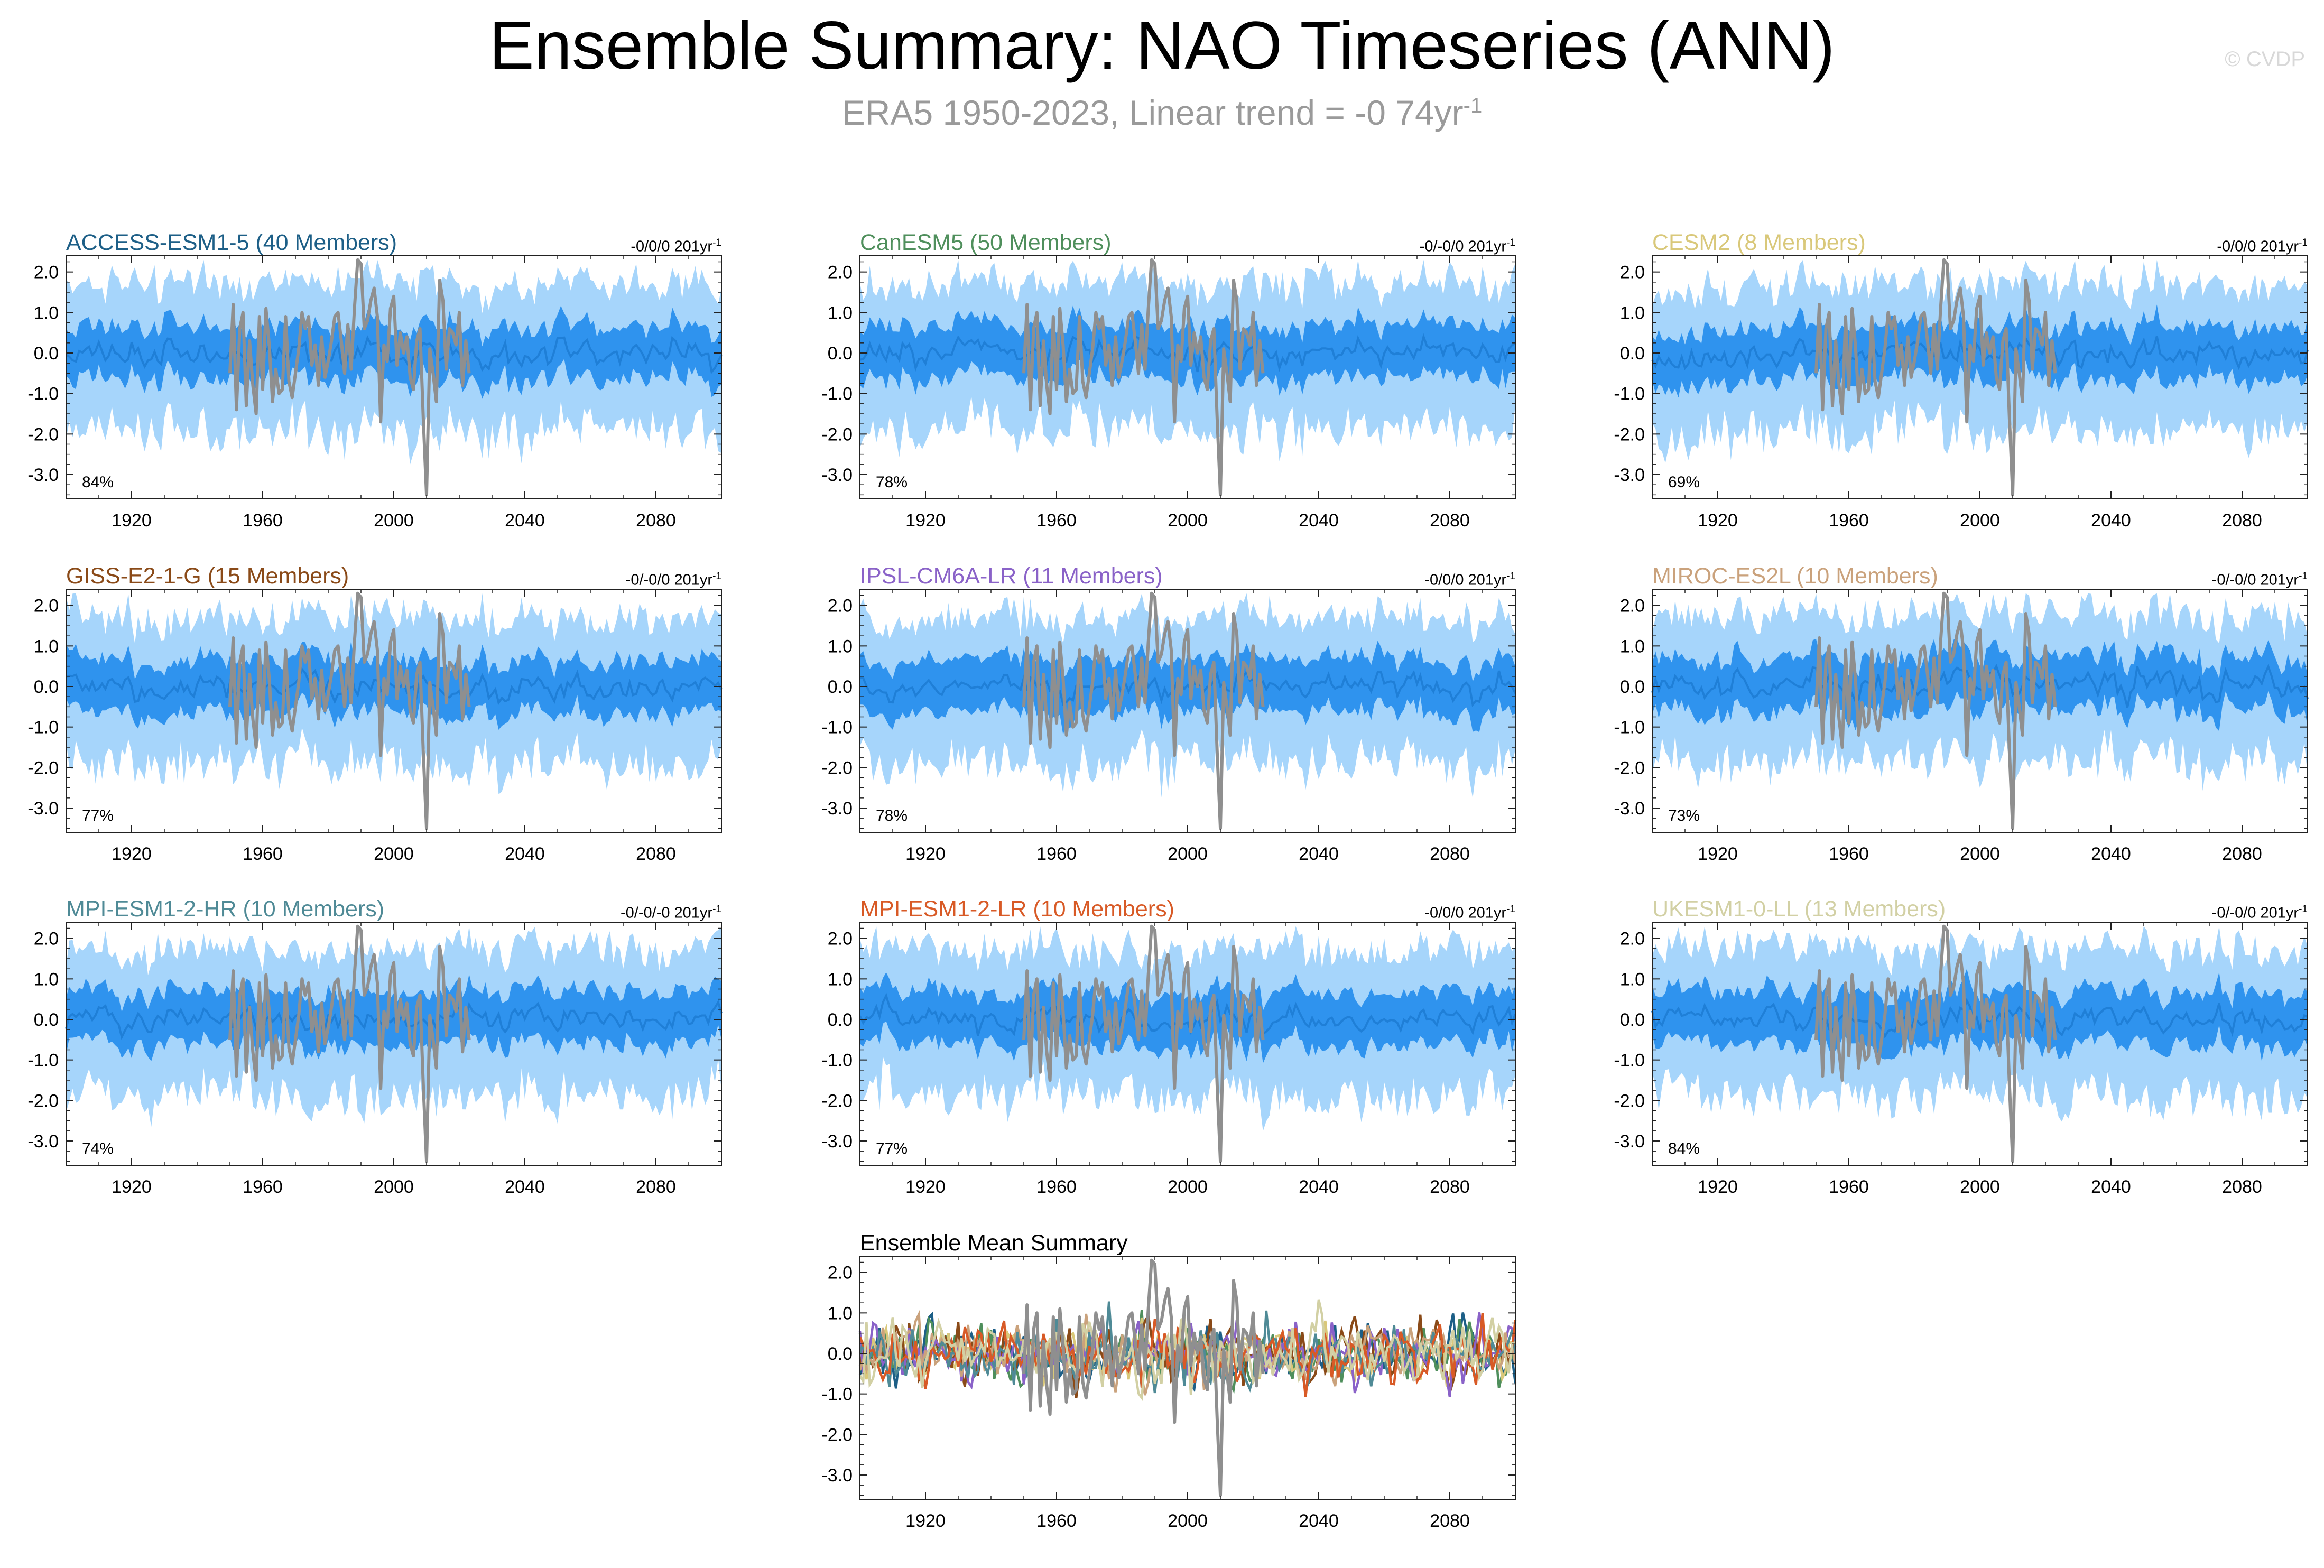  What do you see at coordinates (2265, 59) in the screenshot?
I see `credit-watermark: © CVDP` at bounding box center [2265, 59].